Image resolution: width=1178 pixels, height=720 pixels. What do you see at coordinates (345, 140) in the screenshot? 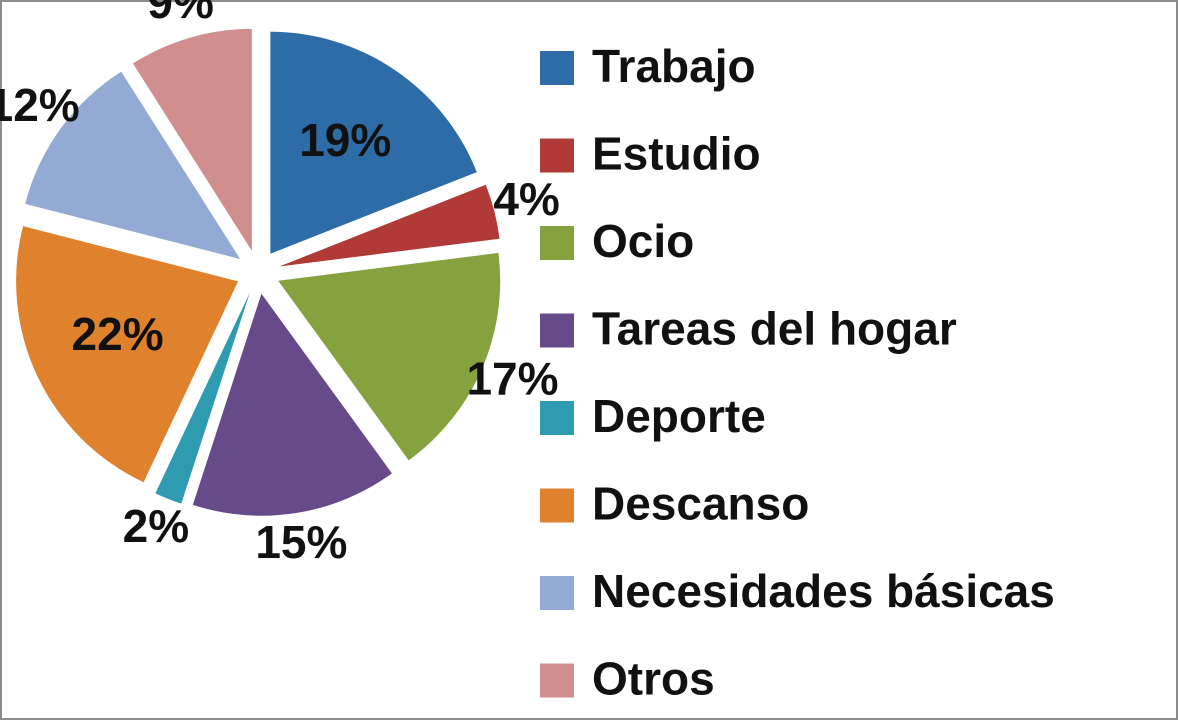
I see `data-label: 19%` at bounding box center [345, 140].